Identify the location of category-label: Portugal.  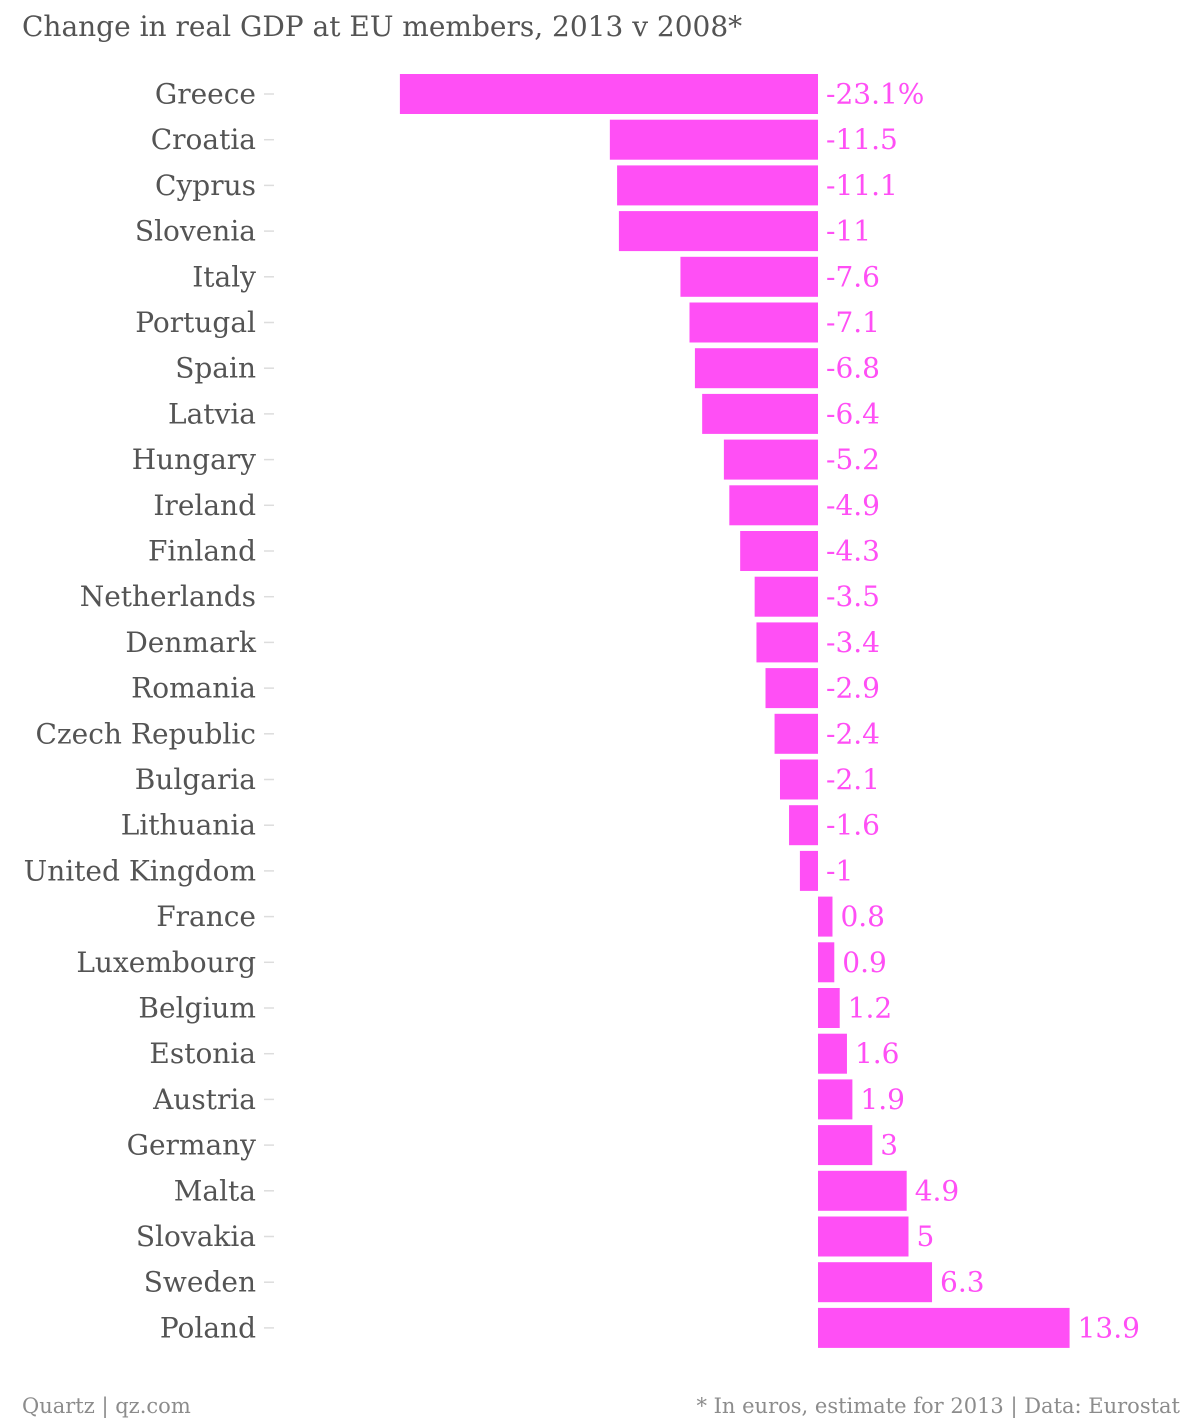
(195, 322).